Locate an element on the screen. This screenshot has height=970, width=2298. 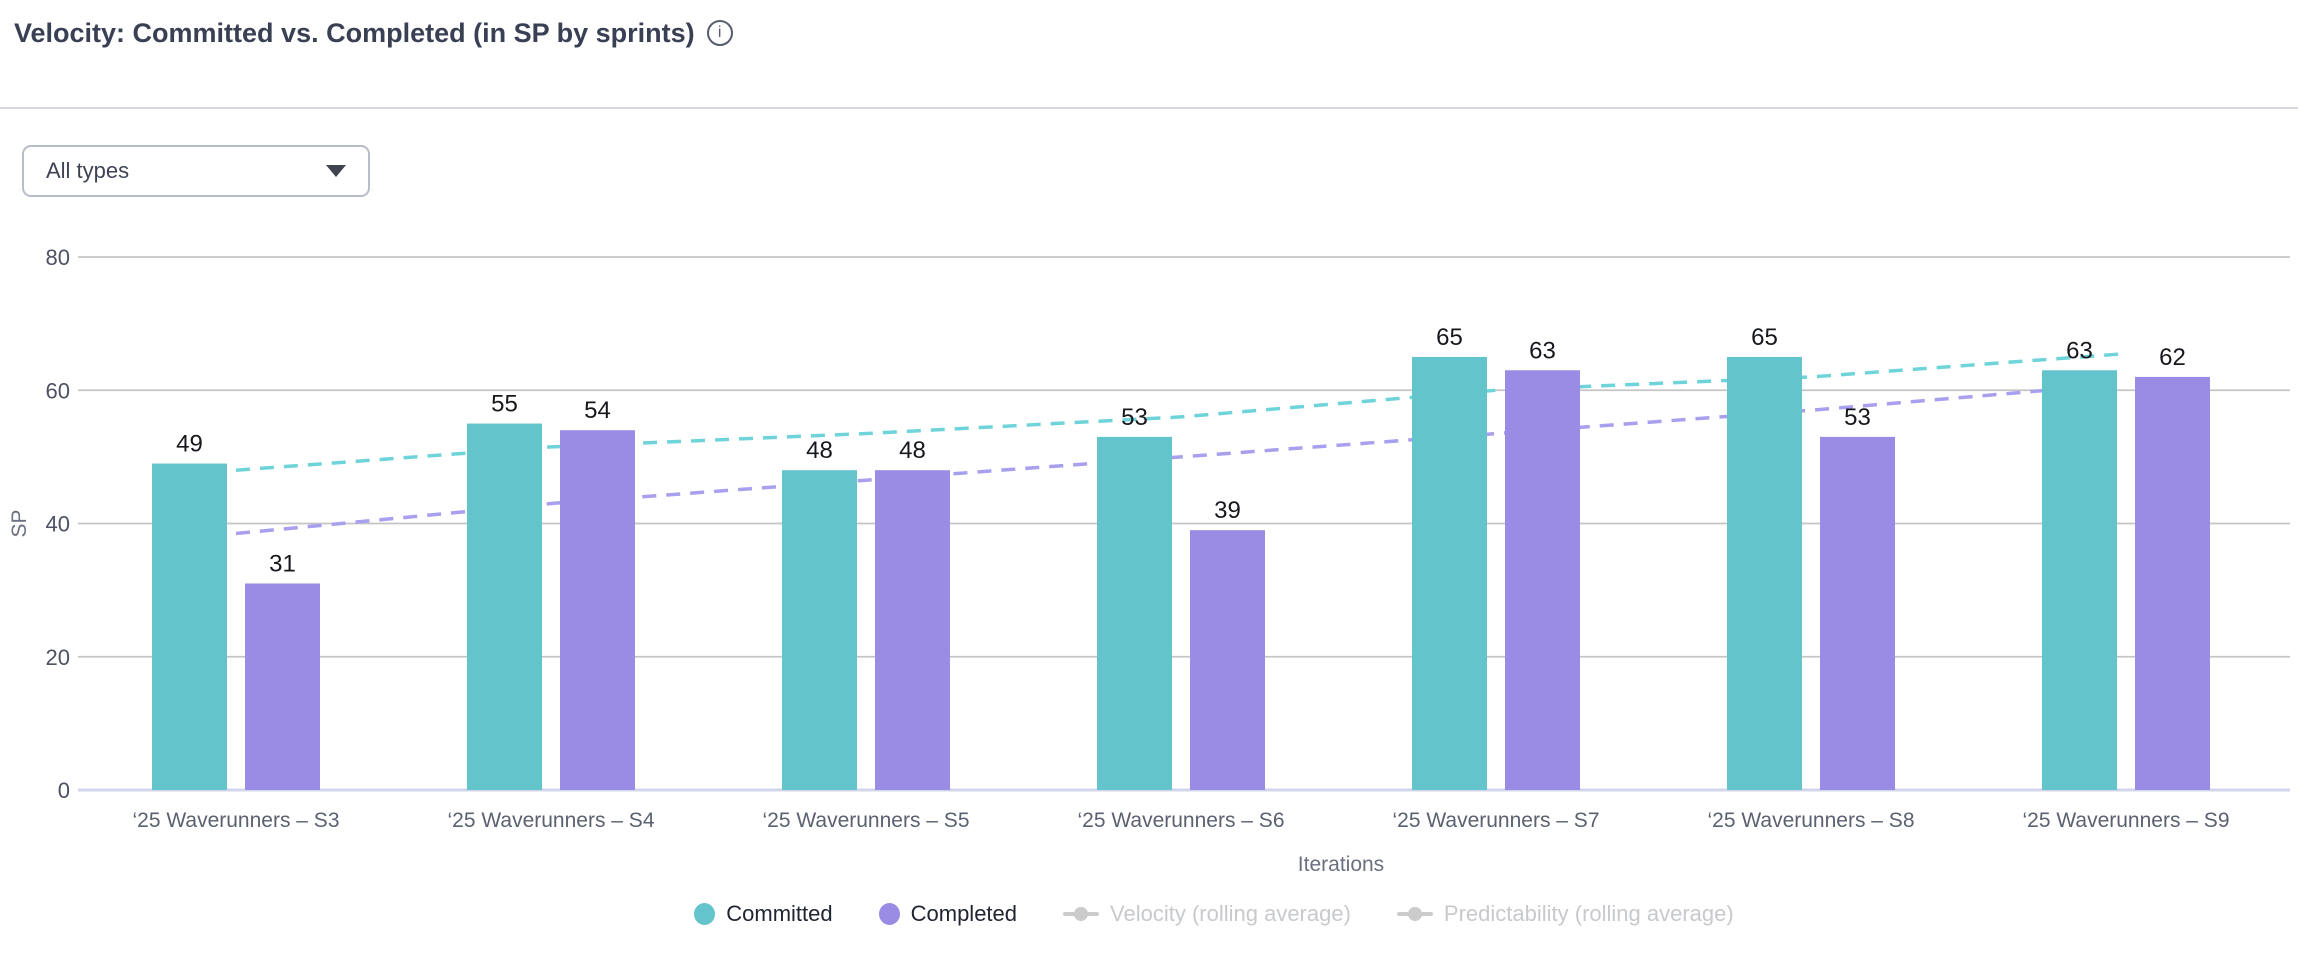
type-filter-dropdown: All types is located at coordinates (196, 171).